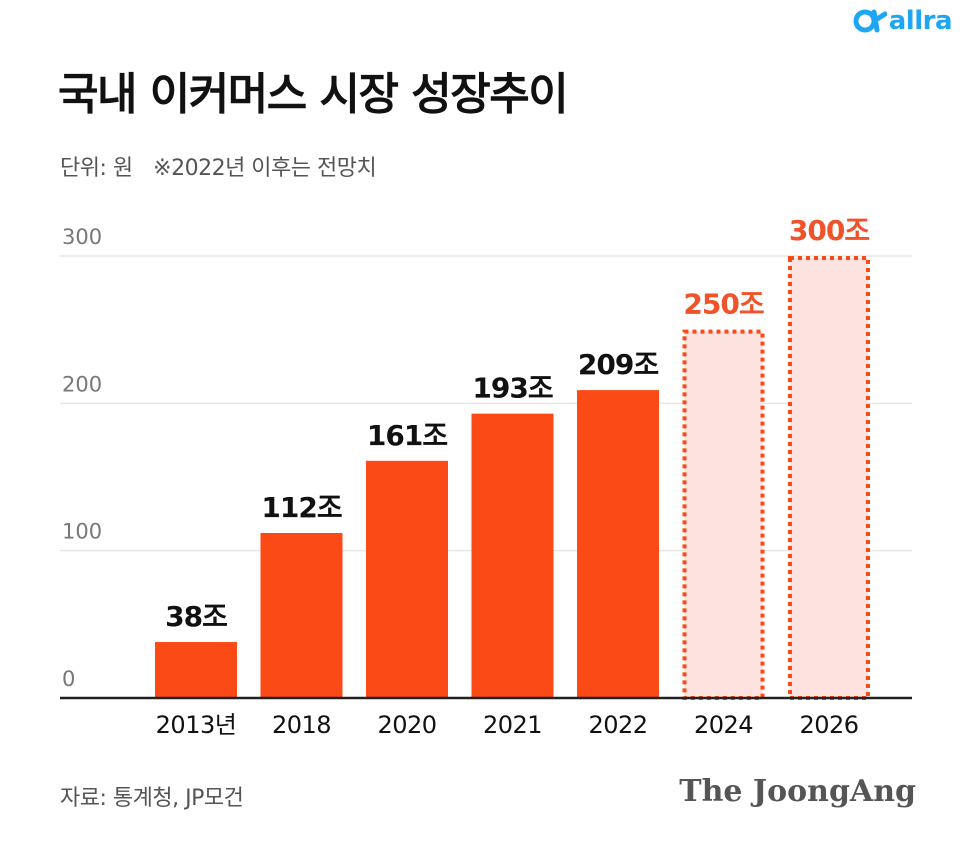  What do you see at coordinates (512, 388) in the screenshot?
I see `data-label: 193조` at bounding box center [512, 388].